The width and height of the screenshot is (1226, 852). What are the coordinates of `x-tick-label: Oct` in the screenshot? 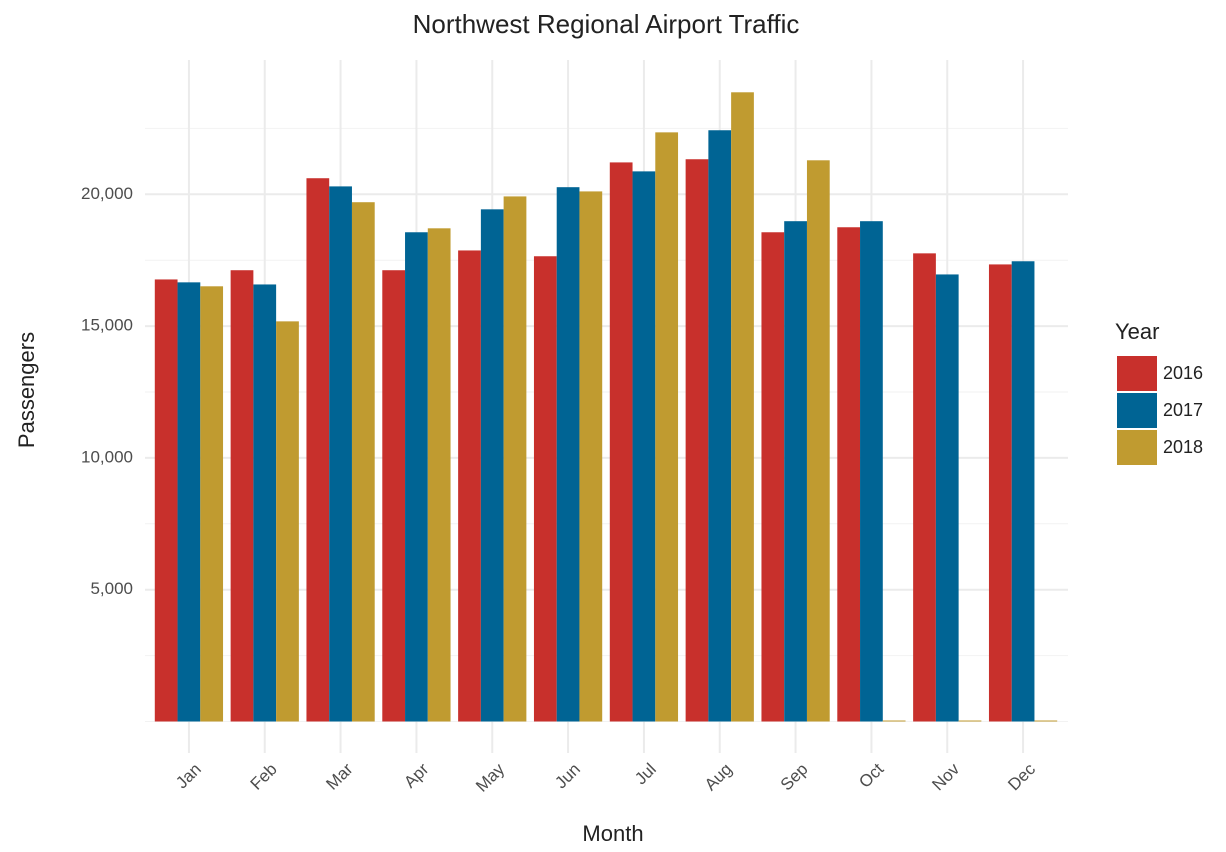 It's located at (871, 775).